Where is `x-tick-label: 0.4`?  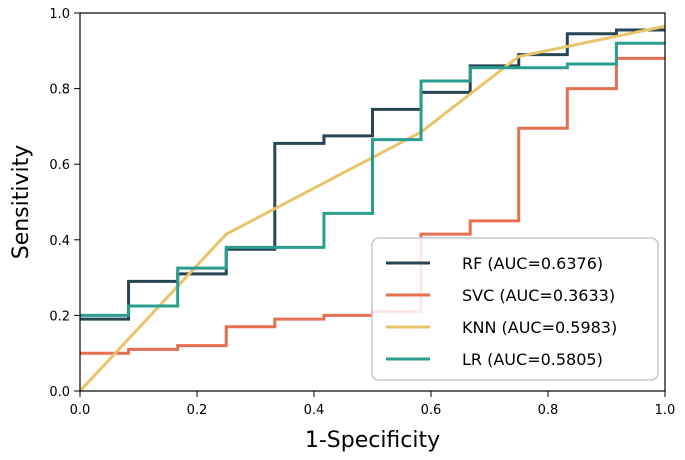
x-tick-label: 0.4 is located at coordinates (314, 410).